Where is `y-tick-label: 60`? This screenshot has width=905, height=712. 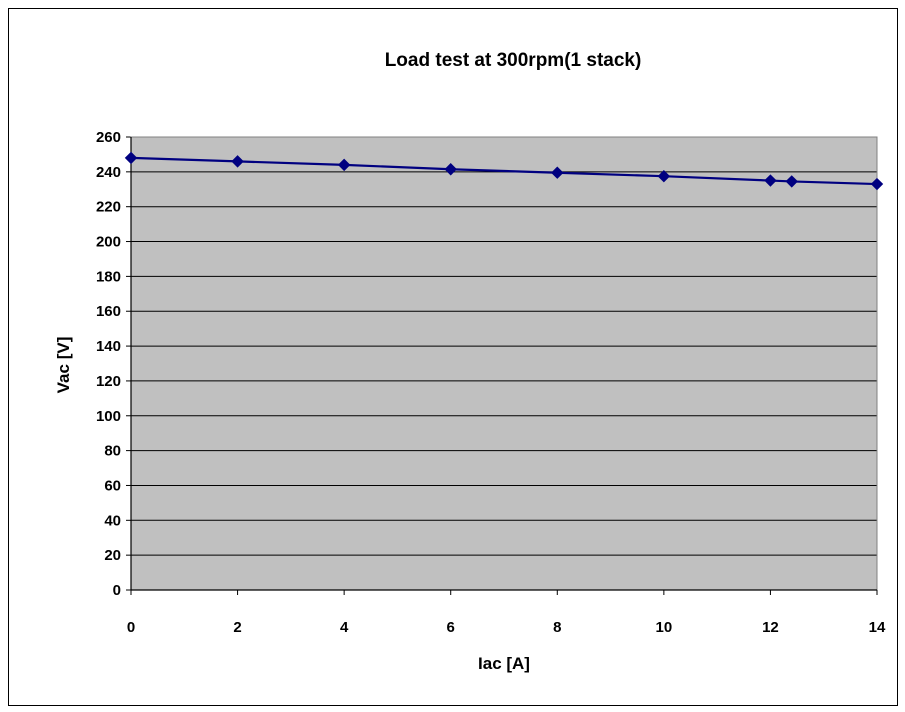 y-tick-label: 60 is located at coordinates (112, 485).